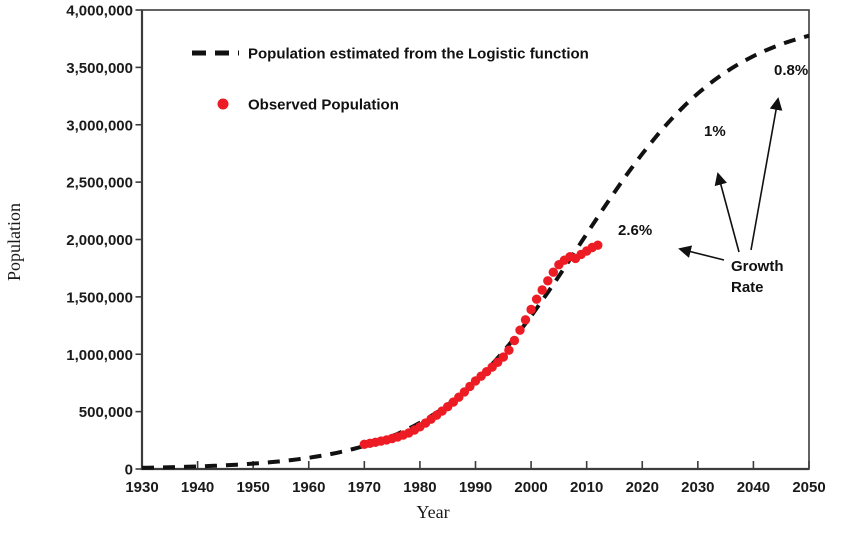 The height and width of the screenshot is (553, 850). What do you see at coordinates (364, 487) in the screenshot?
I see `x-tick-label: 1970` at bounding box center [364, 487].